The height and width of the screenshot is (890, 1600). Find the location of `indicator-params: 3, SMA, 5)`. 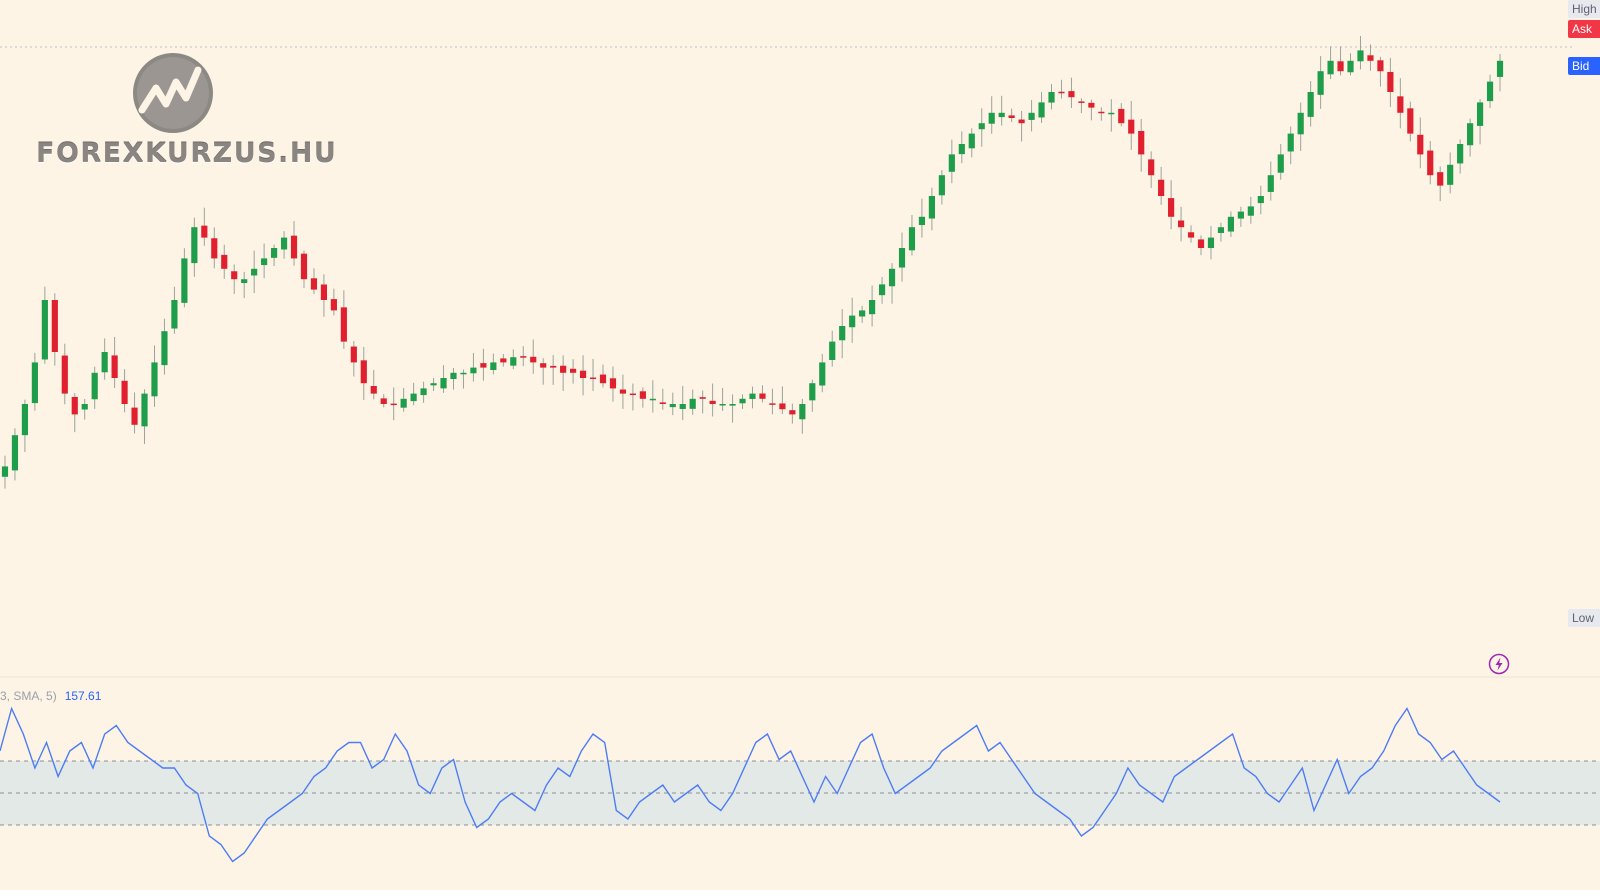

indicator-params: 3, SMA, 5) is located at coordinates (28, 696).